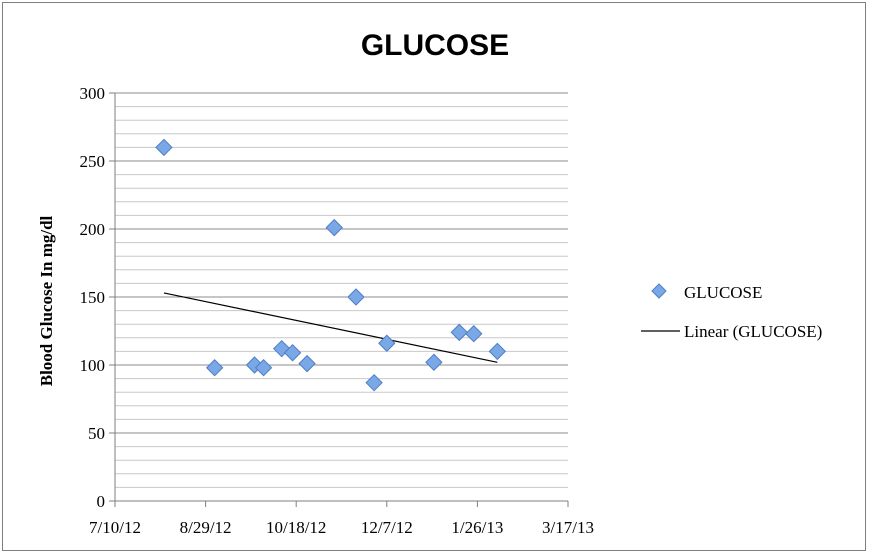 This screenshot has height=555, width=870. What do you see at coordinates (115, 527) in the screenshot?
I see `x-tick-label: 7/10/12` at bounding box center [115, 527].